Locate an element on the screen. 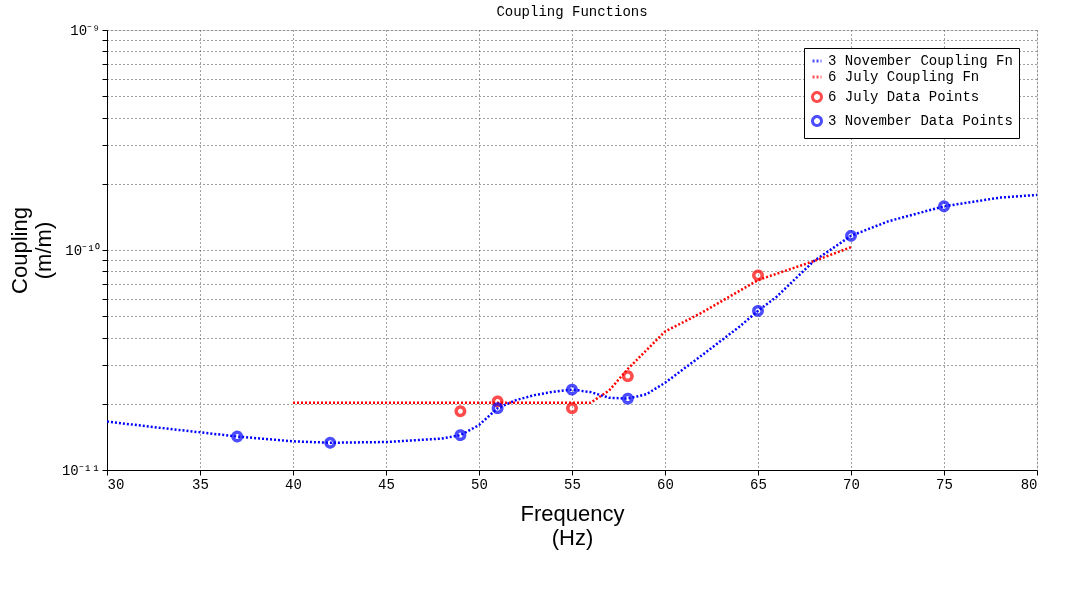  legend-label: 6 July Coupling Fn is located at coordinates (904, 77).